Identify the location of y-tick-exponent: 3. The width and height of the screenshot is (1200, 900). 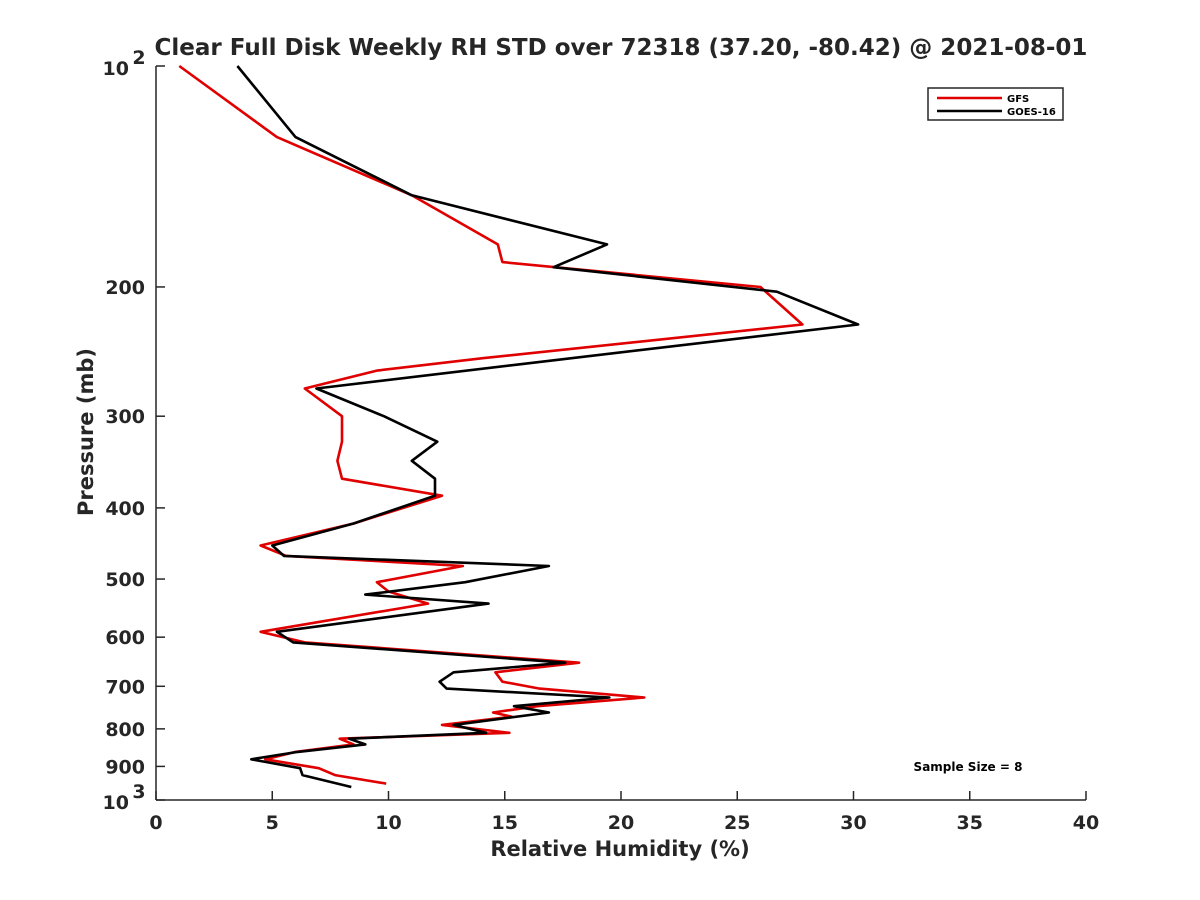
(138, 792).